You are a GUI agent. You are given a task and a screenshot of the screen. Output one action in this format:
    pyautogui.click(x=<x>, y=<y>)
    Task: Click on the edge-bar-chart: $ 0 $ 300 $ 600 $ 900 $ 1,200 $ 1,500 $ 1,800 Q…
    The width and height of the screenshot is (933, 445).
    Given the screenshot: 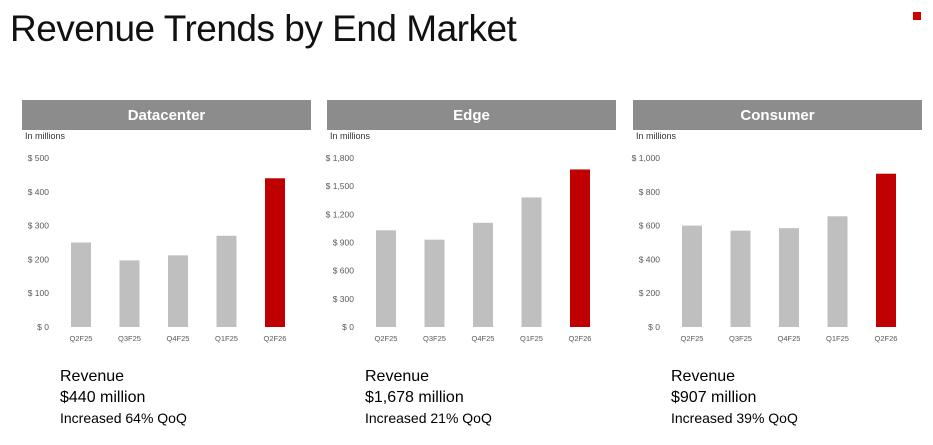 What is the action you would take?
    pyautogui.click(x=459, y=248)
    